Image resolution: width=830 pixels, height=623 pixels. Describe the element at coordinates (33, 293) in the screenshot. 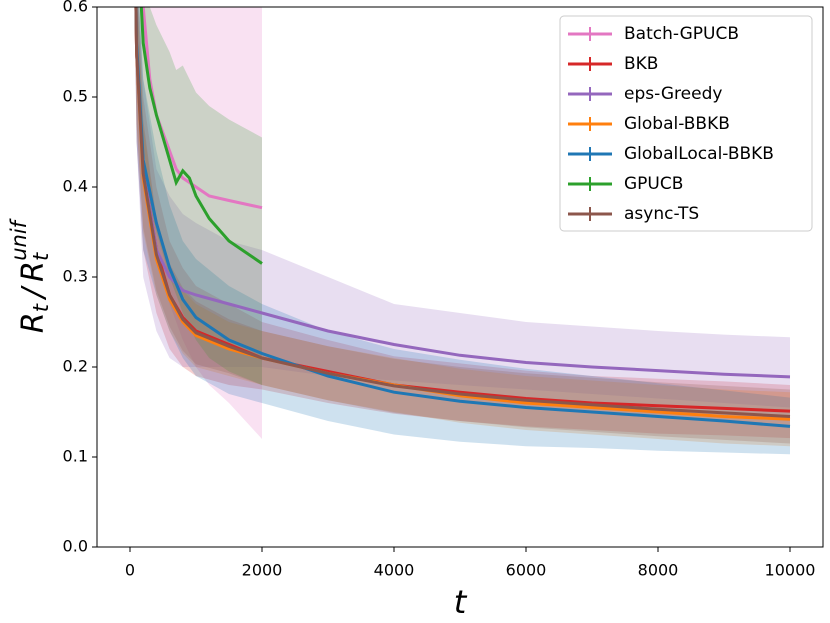

I see `y-label-part: /` at that location.